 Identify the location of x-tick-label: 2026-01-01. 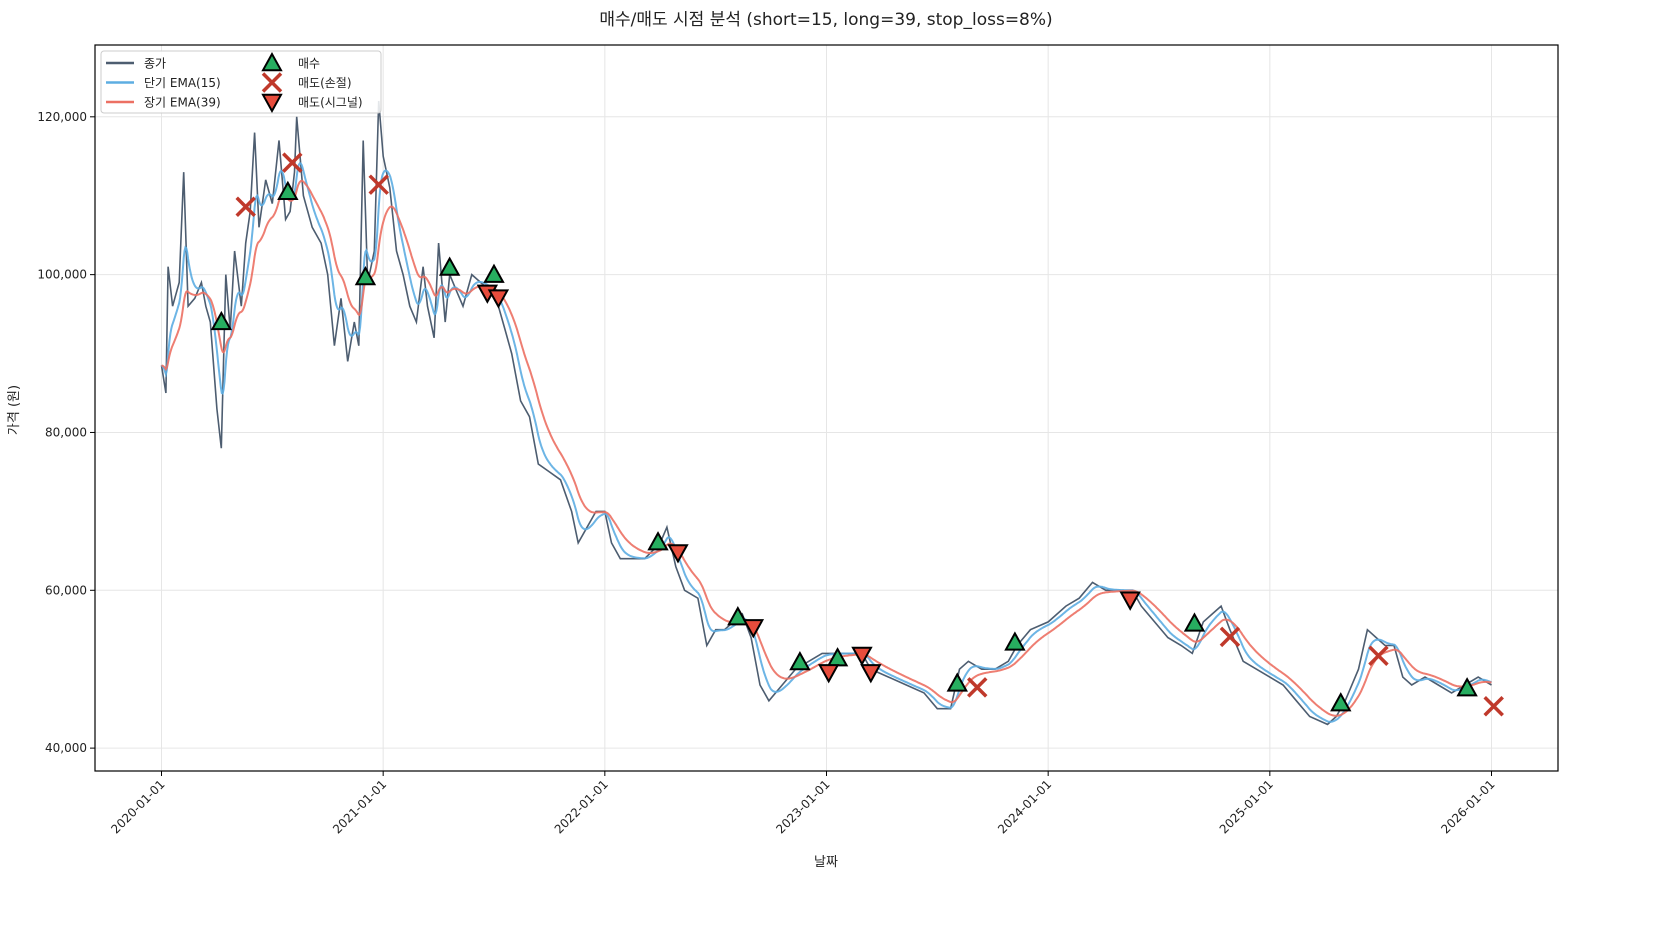
(1467, 806).